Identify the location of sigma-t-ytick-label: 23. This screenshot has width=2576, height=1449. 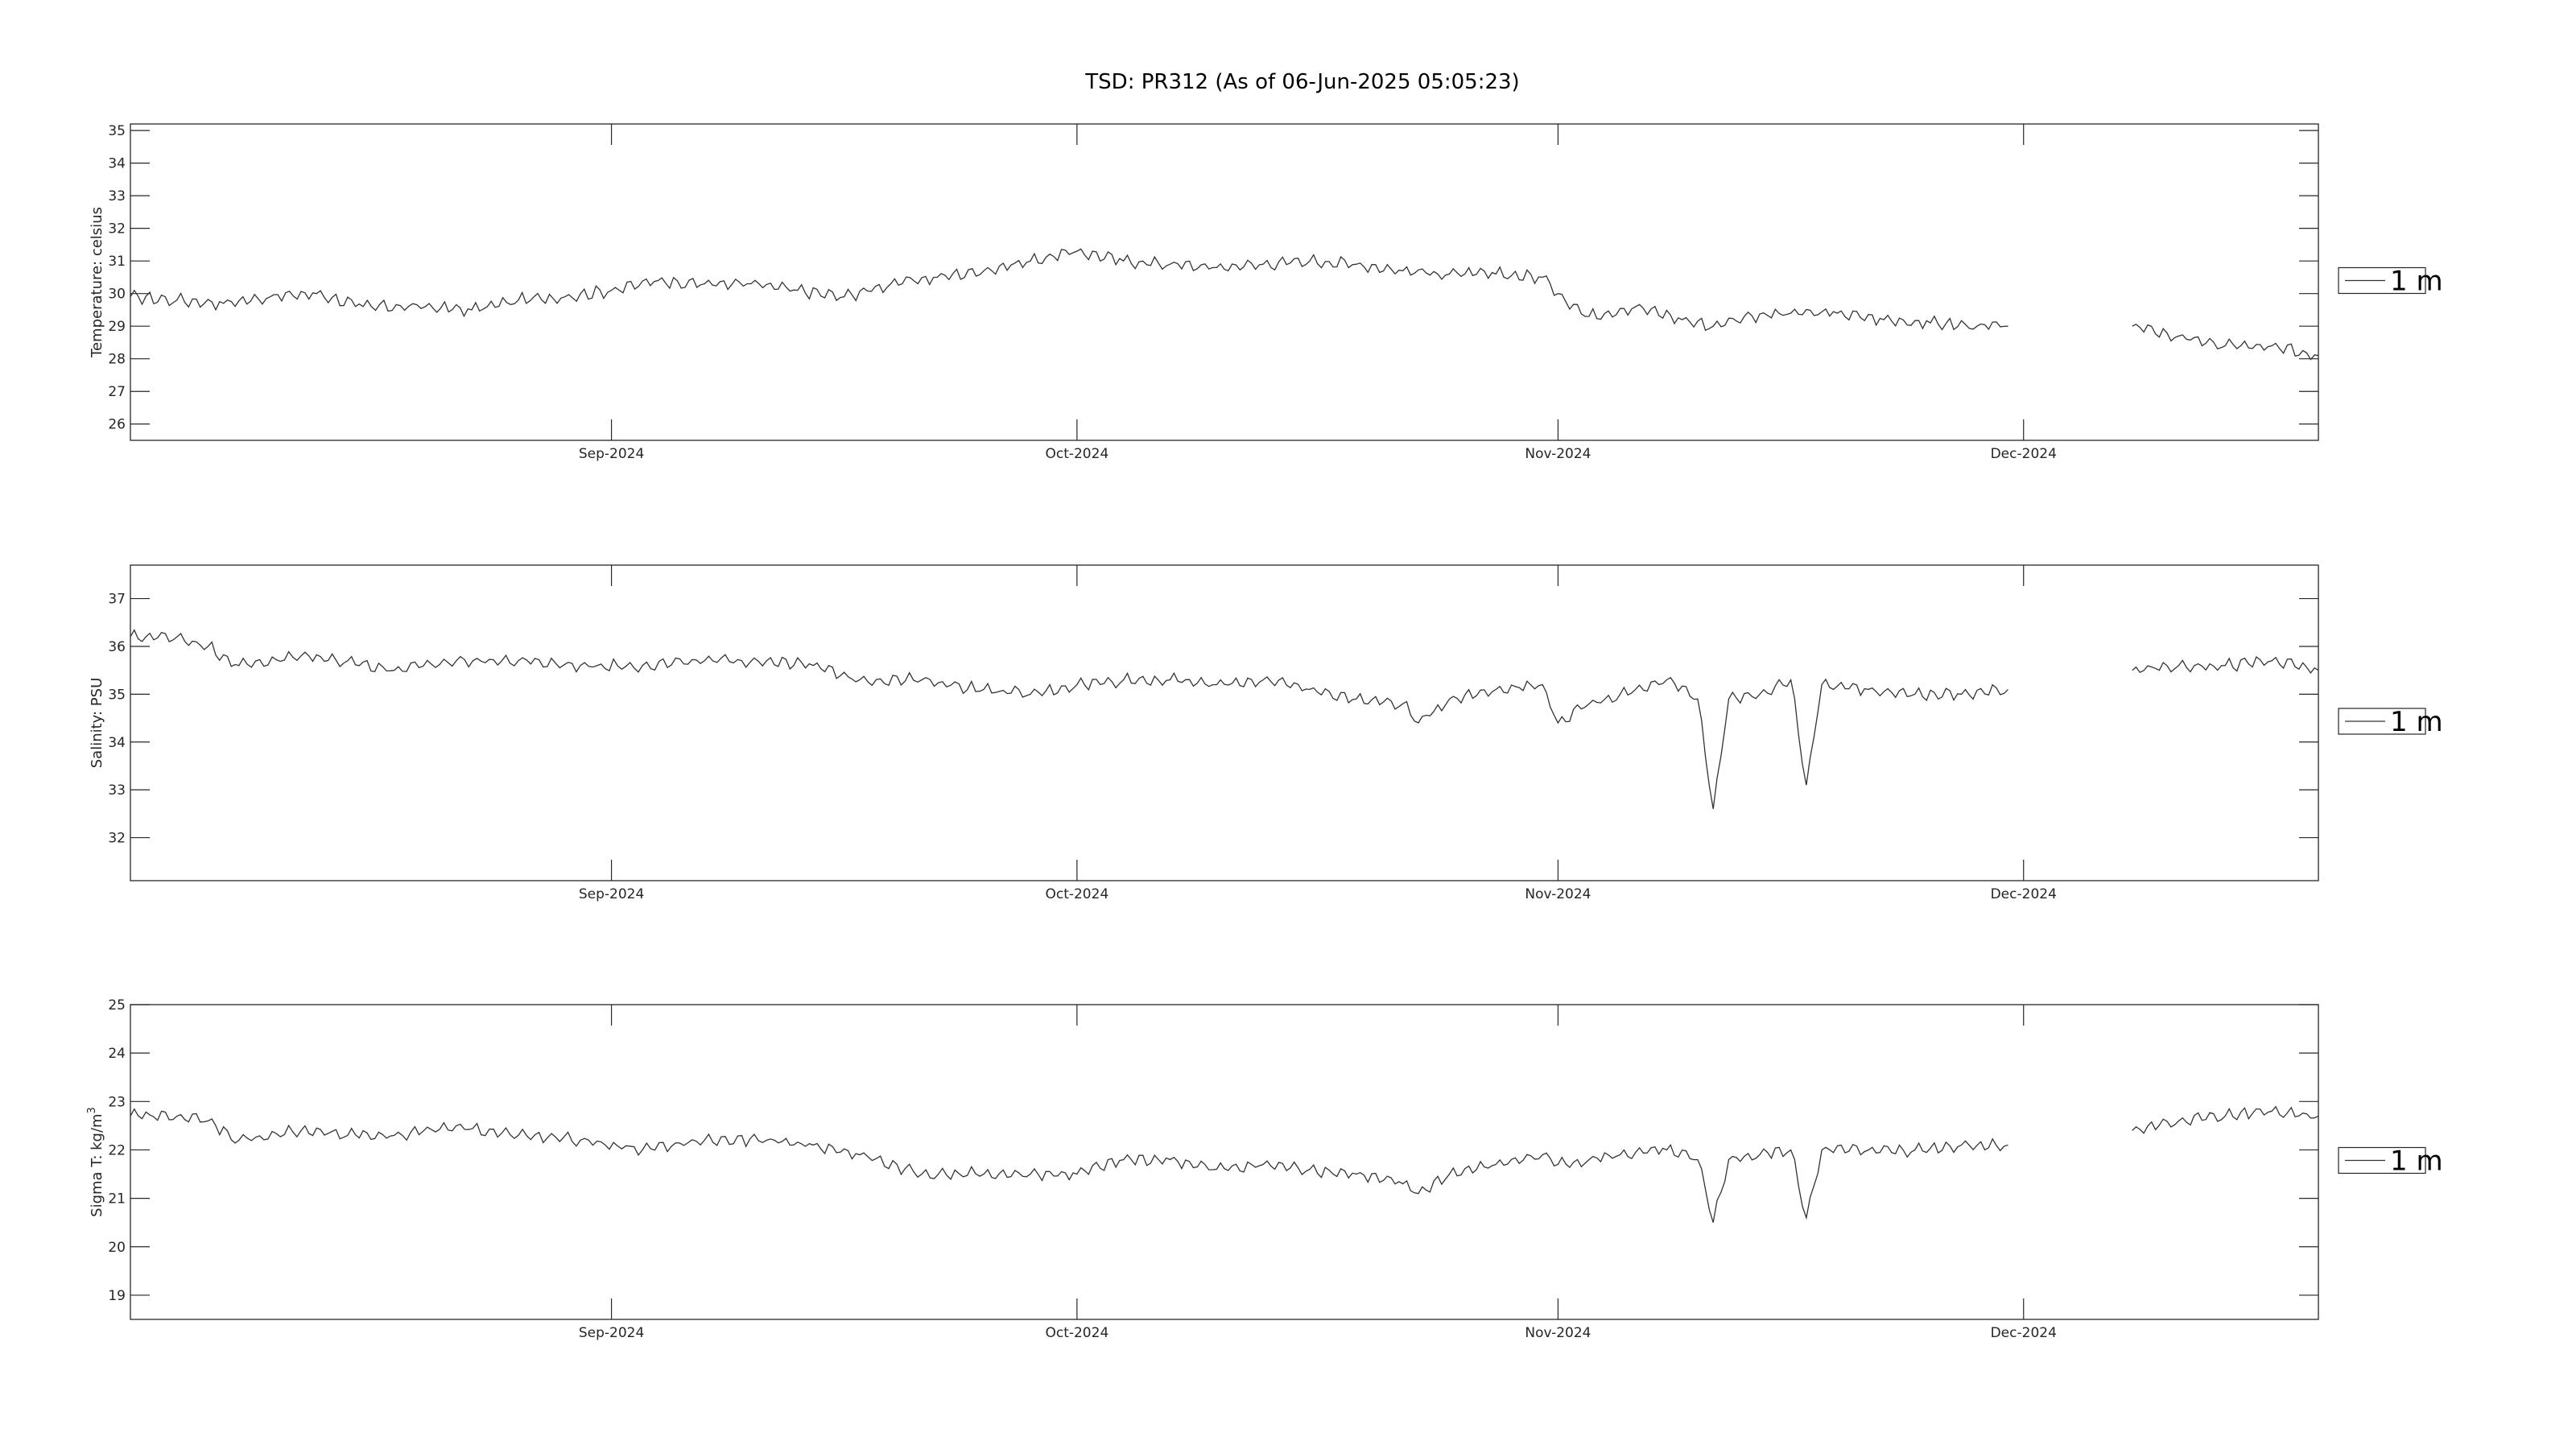
(117, 1102).